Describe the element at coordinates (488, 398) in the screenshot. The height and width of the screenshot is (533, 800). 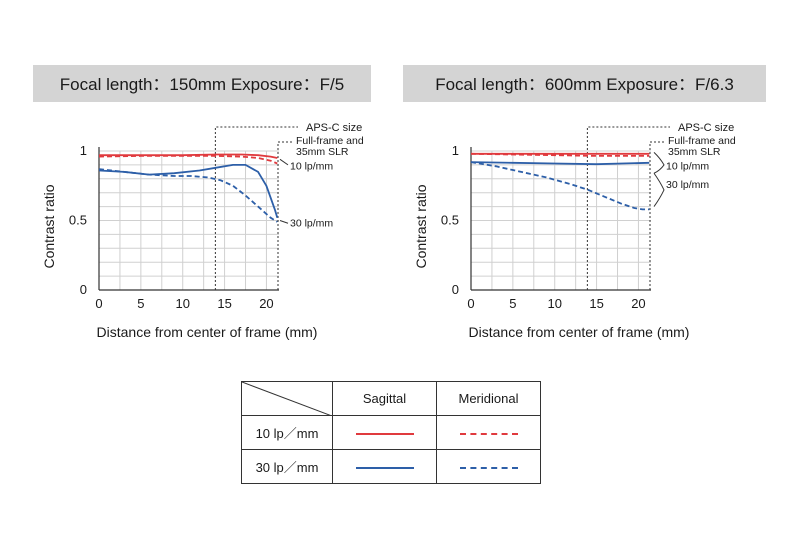
I see `legend-header-meridional: Meridional` at that location.